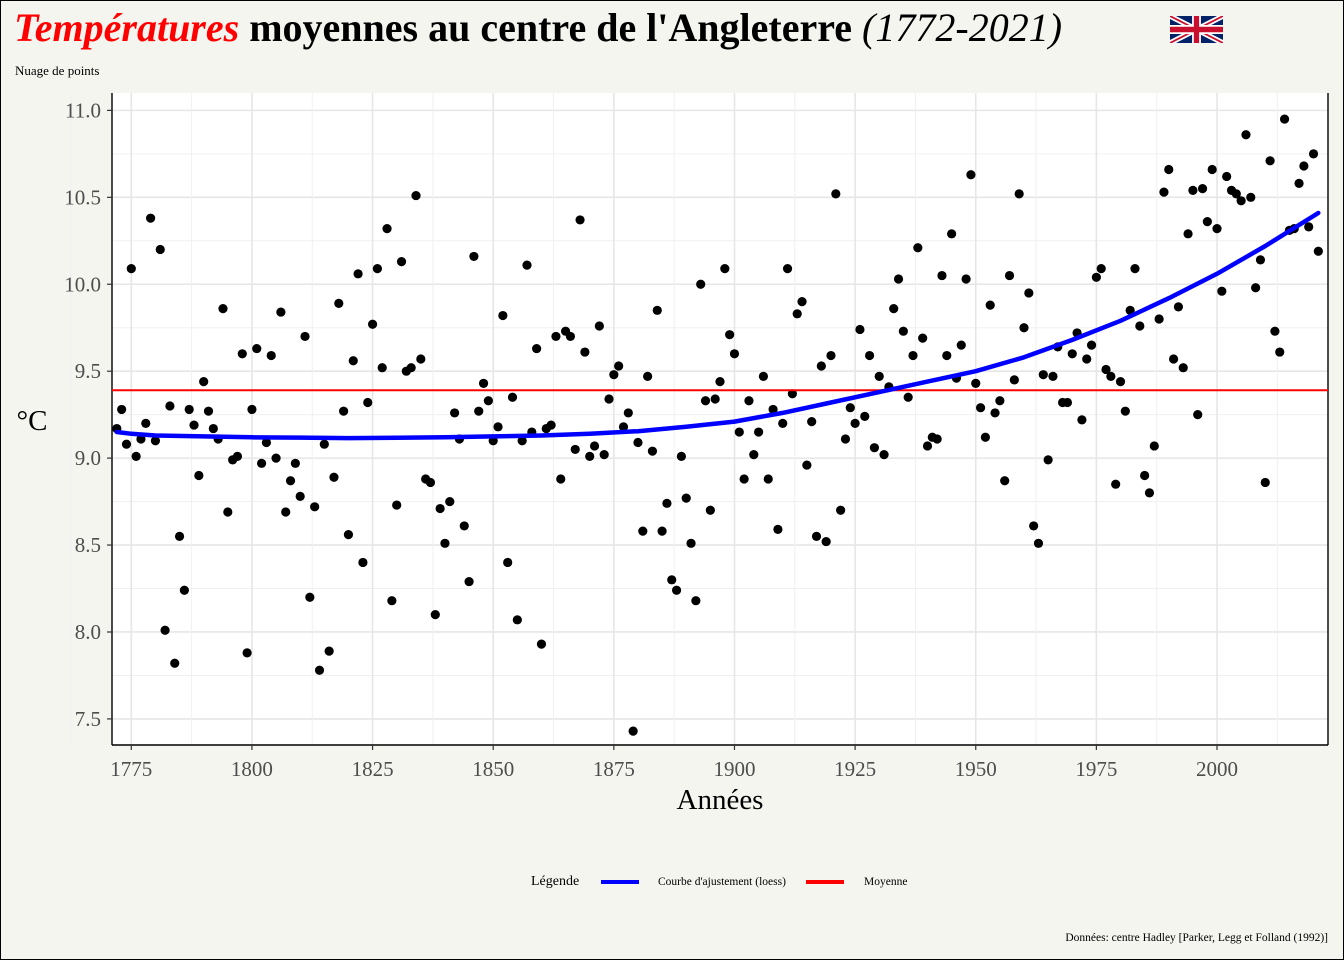  I want to click on title-main: moyennes au centre de l'Angleterre, so click(546, 27).